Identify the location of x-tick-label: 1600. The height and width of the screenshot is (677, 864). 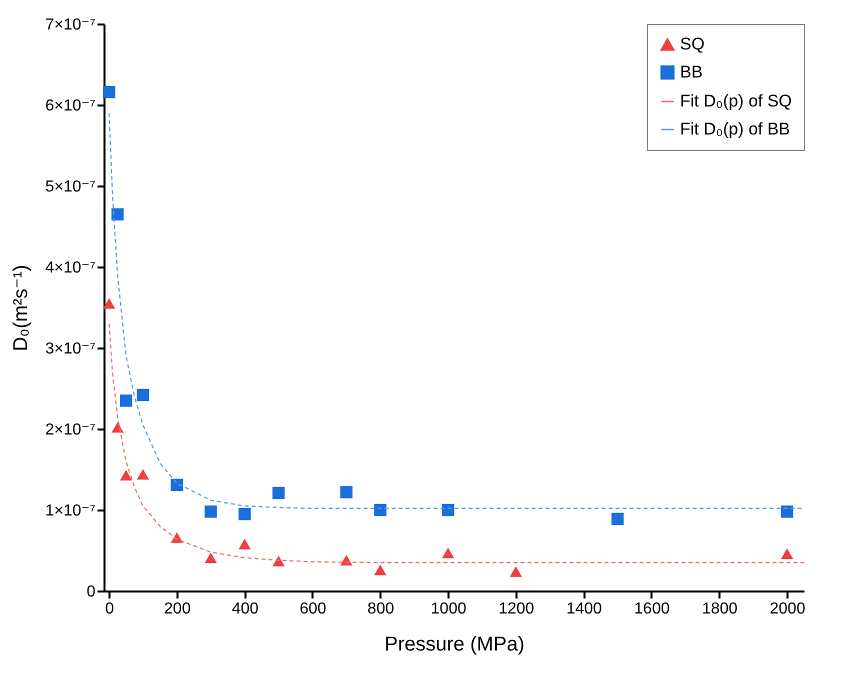
(652, 609).